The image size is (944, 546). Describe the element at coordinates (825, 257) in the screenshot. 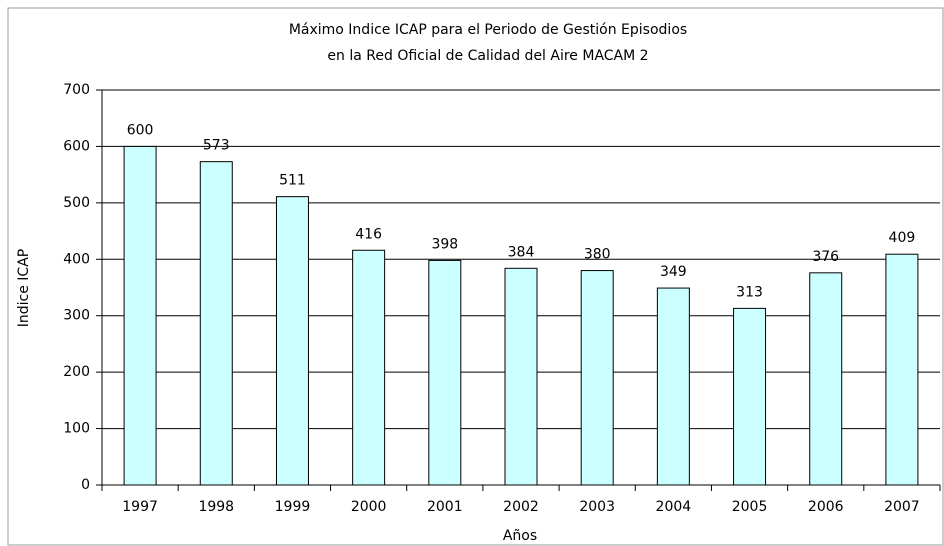

I see `data-label: 376` at that location.